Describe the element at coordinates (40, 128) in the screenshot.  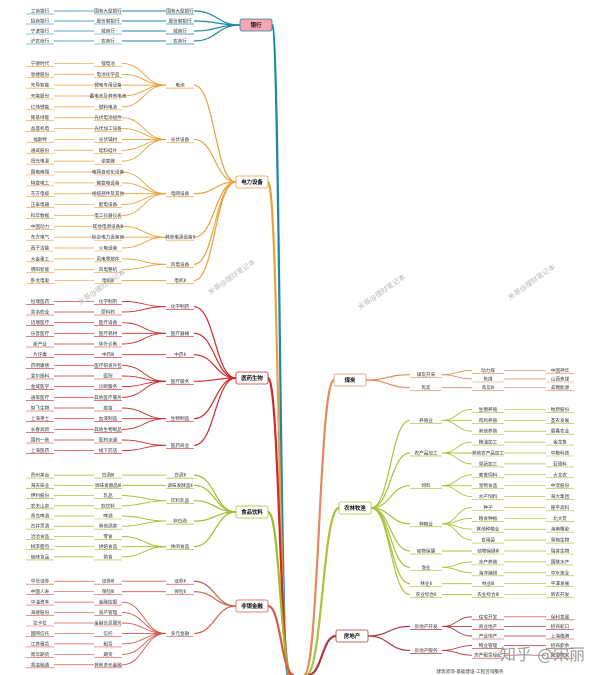
I see `company-node: 晶盛机电` at that location.